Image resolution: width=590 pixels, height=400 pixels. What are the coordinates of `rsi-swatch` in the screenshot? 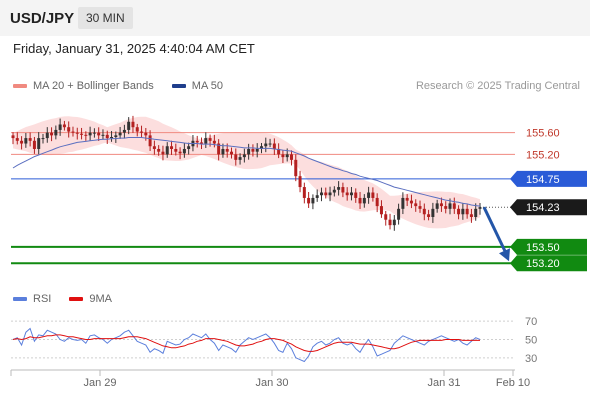 It's located at (20, 299).